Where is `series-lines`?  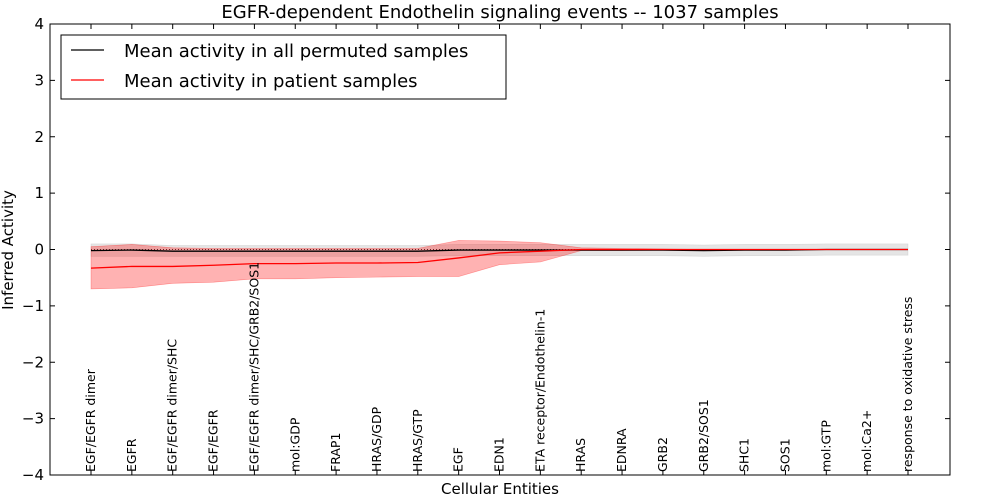 series-lines is located at coordinates (499, 258).